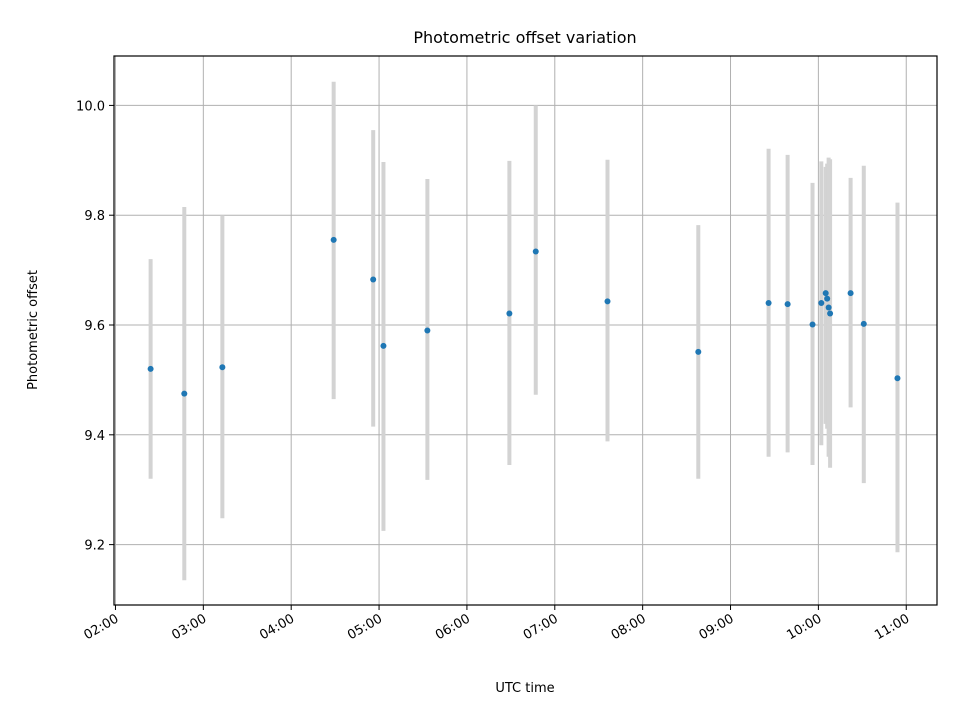  What do you see at coordinates (94, 436) in the screenshot?
I see `y-tick-label: 9.4` at bounding box center [94, 436].